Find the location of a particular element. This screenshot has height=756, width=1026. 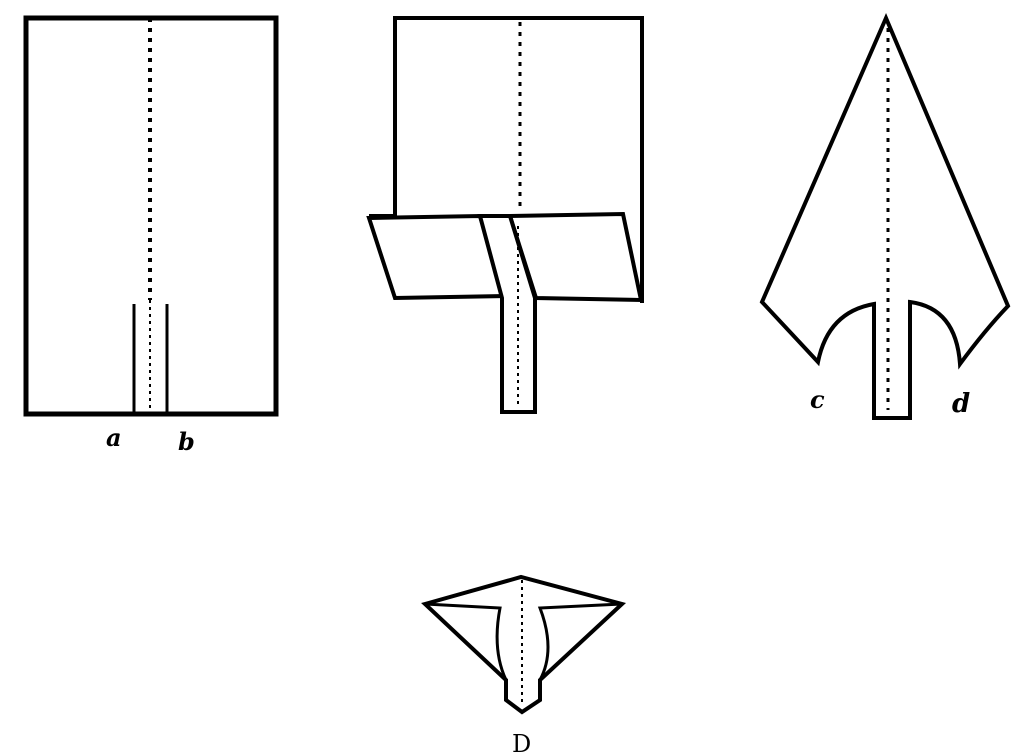

caption-d: D is located at coordinates (521, 743).